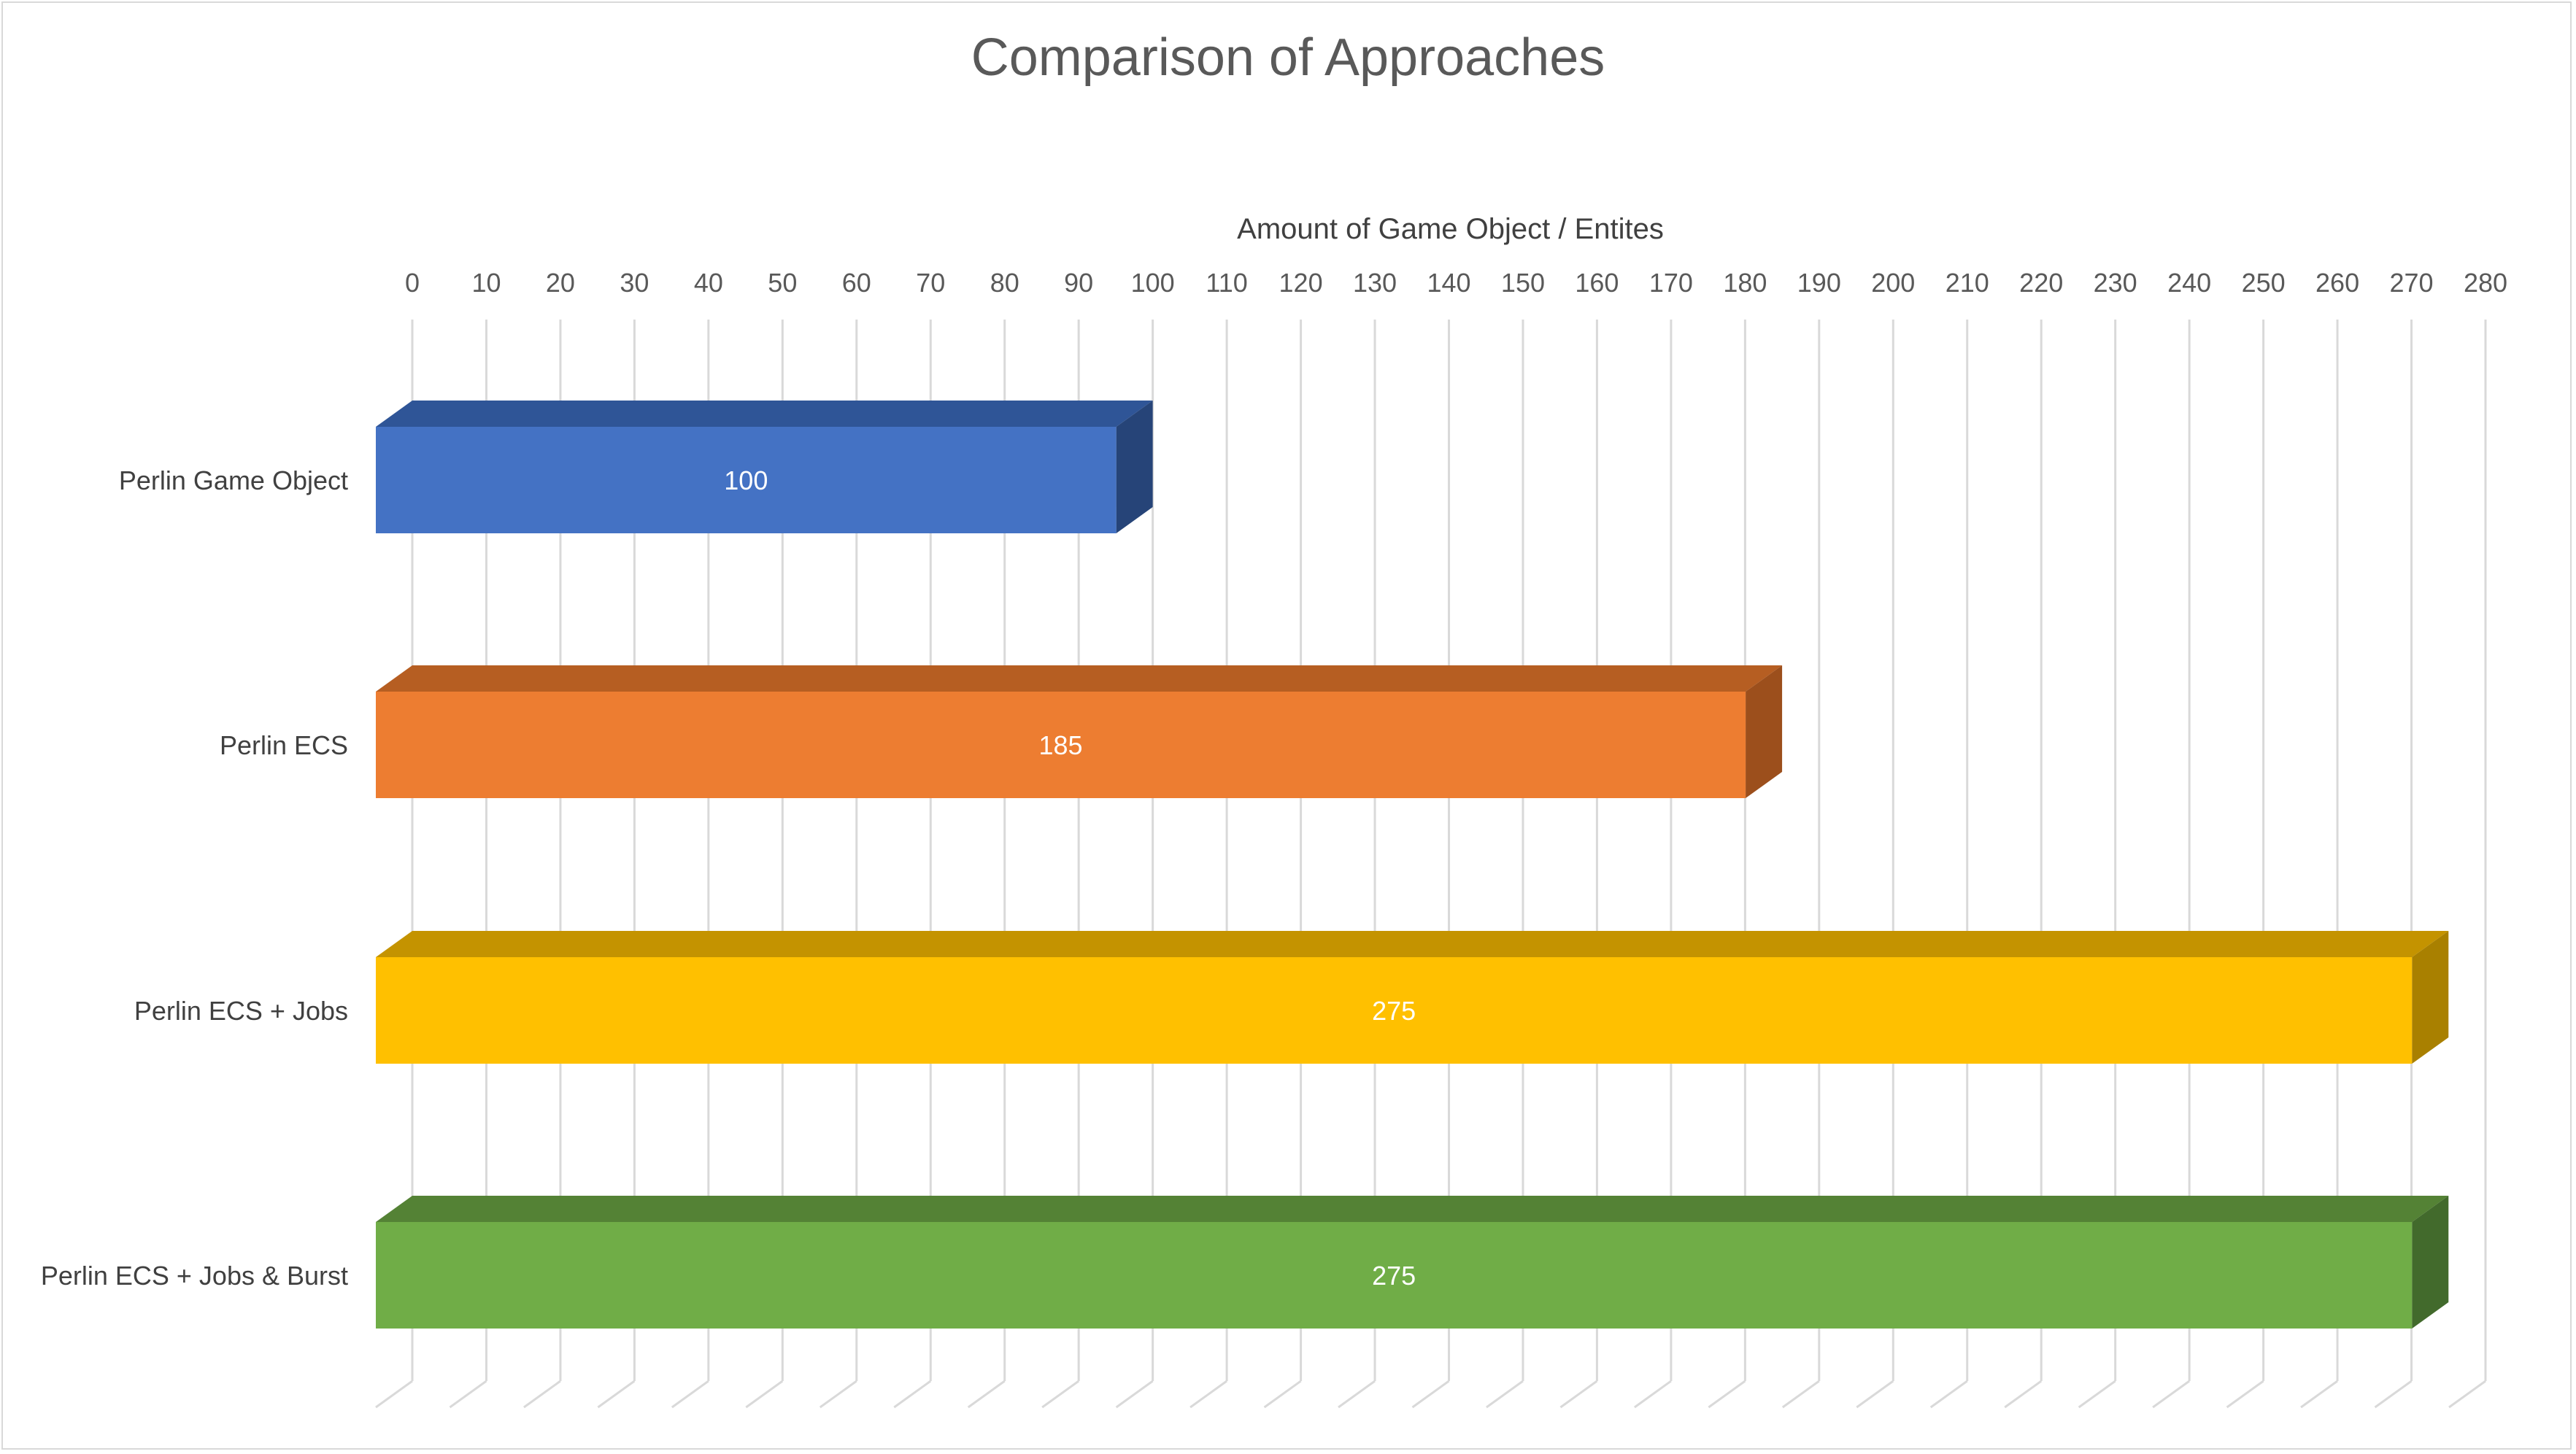  What do you see at coordinates (560, 283) in the screenshot?
I see `x-tick-label: 20` at bounding box center [560, 283].